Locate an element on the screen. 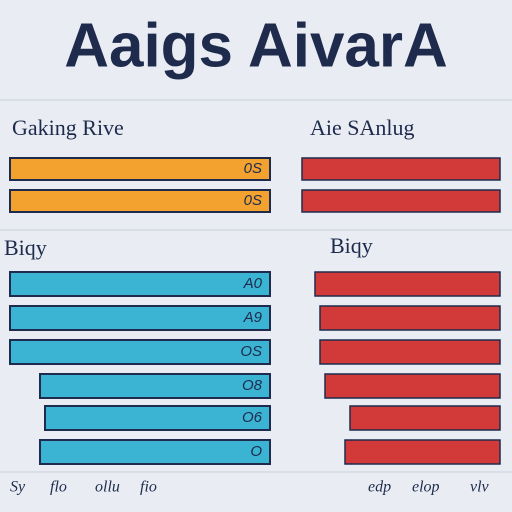 This screenshot has height=512, width=512. footer-label: ollu is located at coordinates (107, 487).